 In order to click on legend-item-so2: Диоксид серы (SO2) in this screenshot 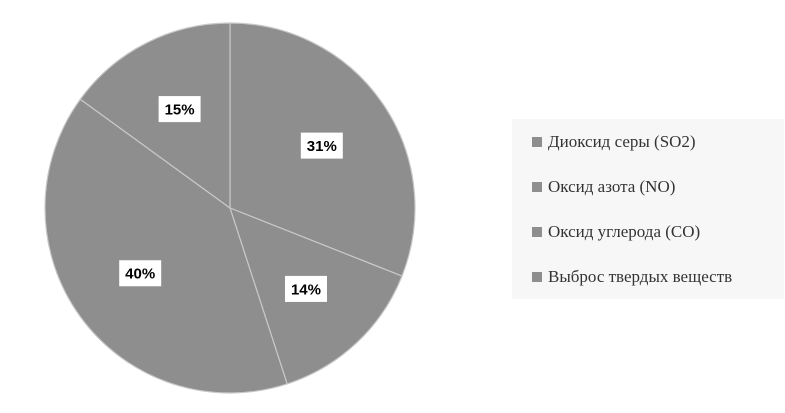, I will do `click(614, 142)`.